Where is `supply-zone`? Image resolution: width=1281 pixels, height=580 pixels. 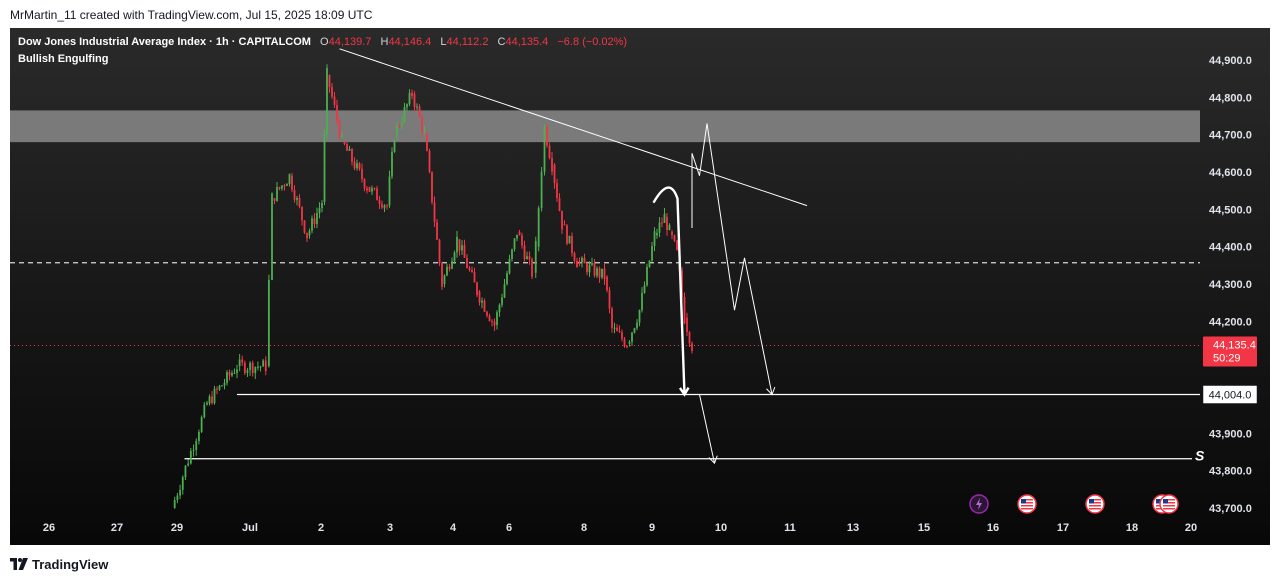 supply-zone is located at coordinates (605, 126).